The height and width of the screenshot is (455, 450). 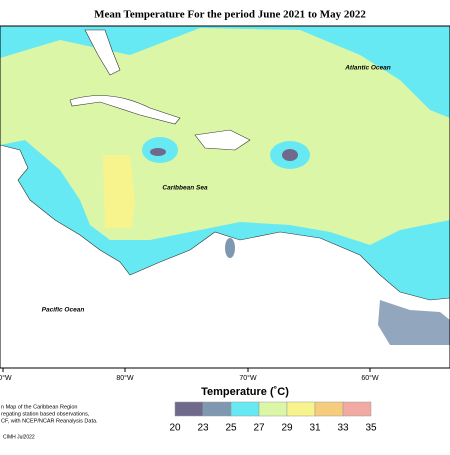 What do you see at coordinates (102, 52) in the screenshot?
I see `florida` at bounding box center [102, 52].